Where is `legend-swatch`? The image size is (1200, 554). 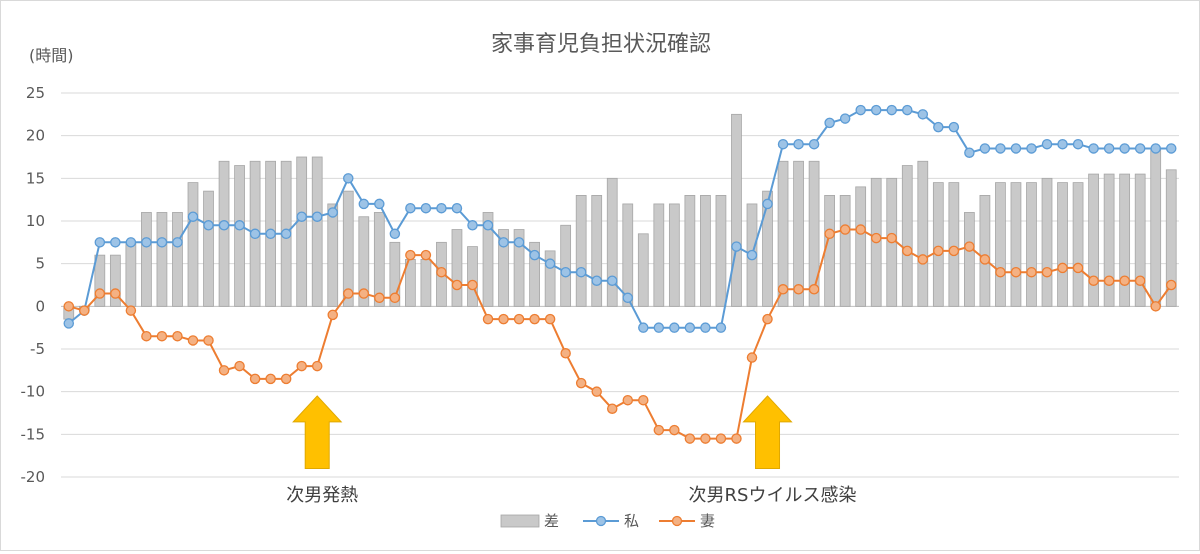
legend-swatch is located at coordinates (520, 521).